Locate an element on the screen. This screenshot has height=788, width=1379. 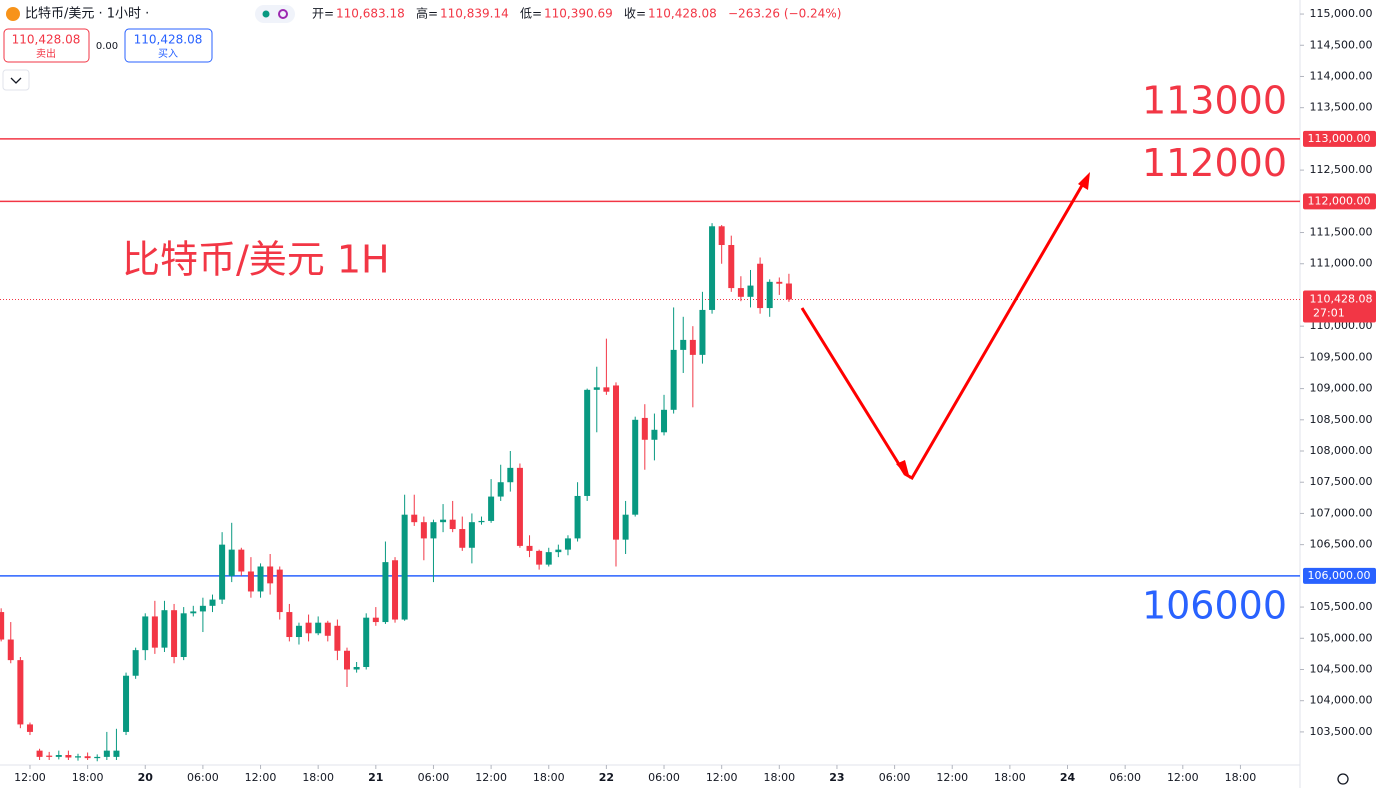
last-price-label: 110,428.08 is located at coordinates (1341, 298).